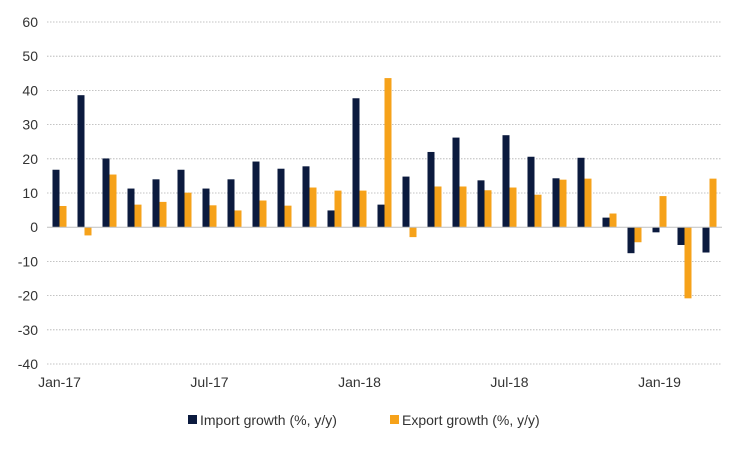 This screenshot has height=450, width=745. What do you see at coordinates (268, 420) in the screenshot?
I see `legend-label-import: Import growth (%, y/y)` at bounding box center [268, 420].